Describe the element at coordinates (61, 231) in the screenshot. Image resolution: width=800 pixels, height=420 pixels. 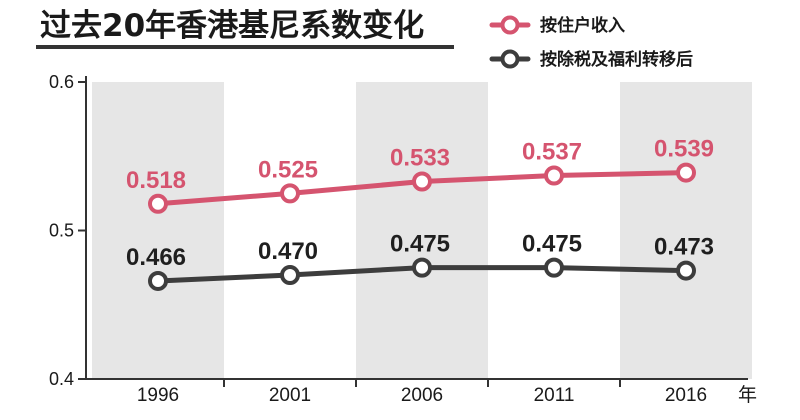
I see `y-tick-label: 0.5` at that location.